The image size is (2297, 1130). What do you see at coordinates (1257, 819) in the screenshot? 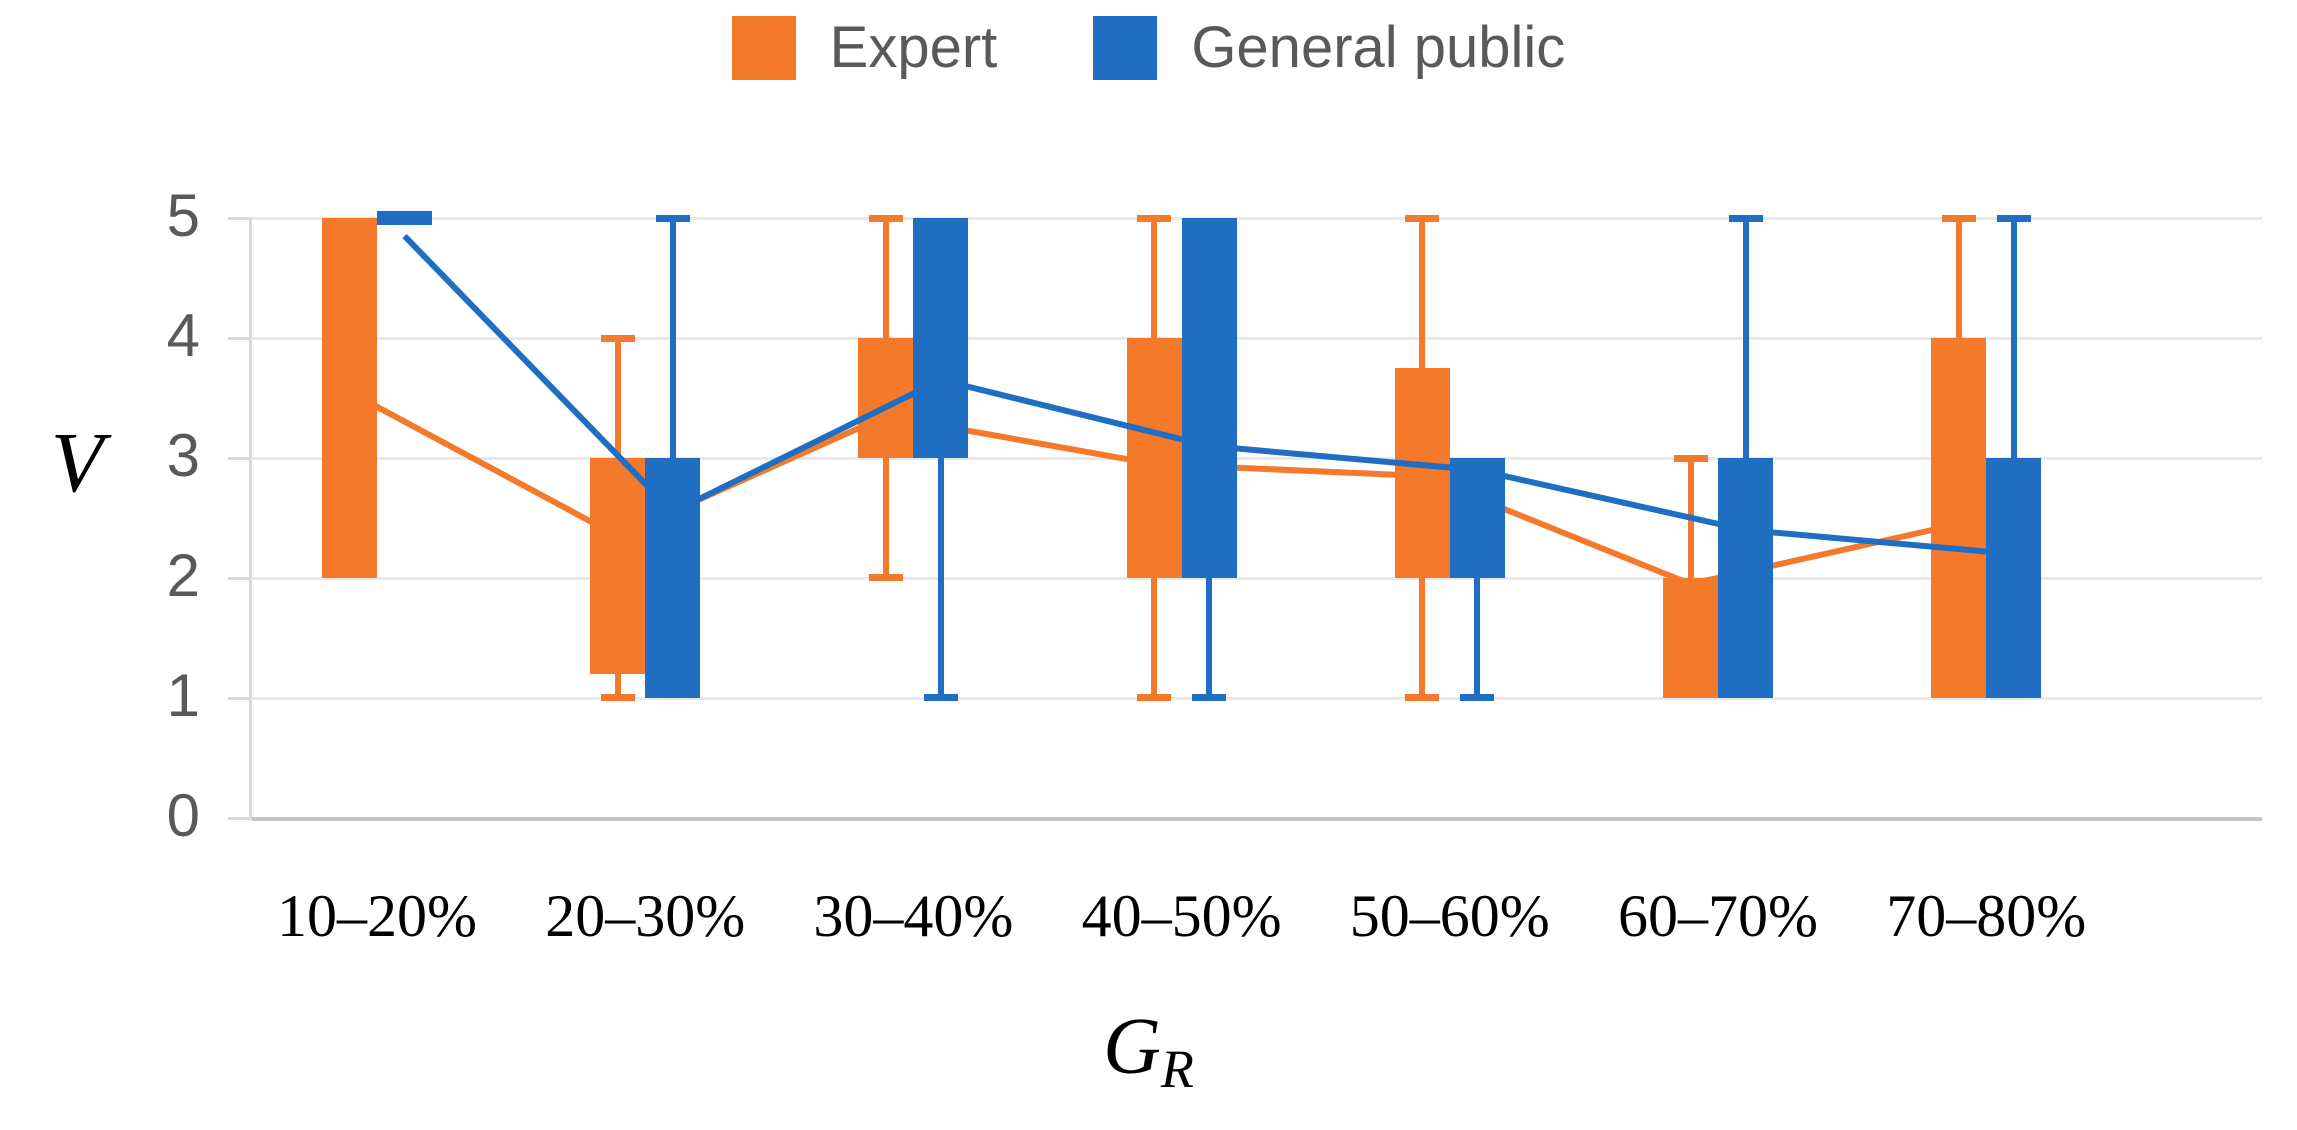
I see `x-axis-baseline` at bounding box center [1257, 819].